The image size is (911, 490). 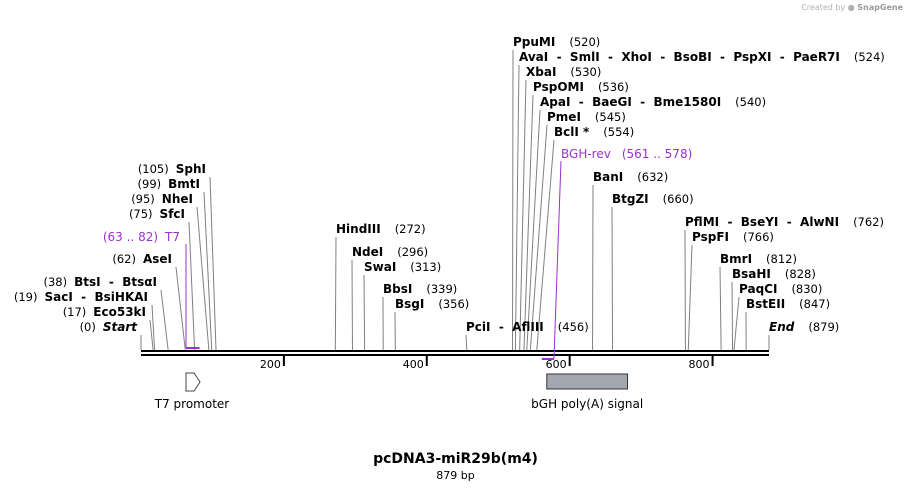 What do you see at coordinates (88, 327) in the screenshot?
I see `site-pos-start: (0)` at bounding box center [88, 327].